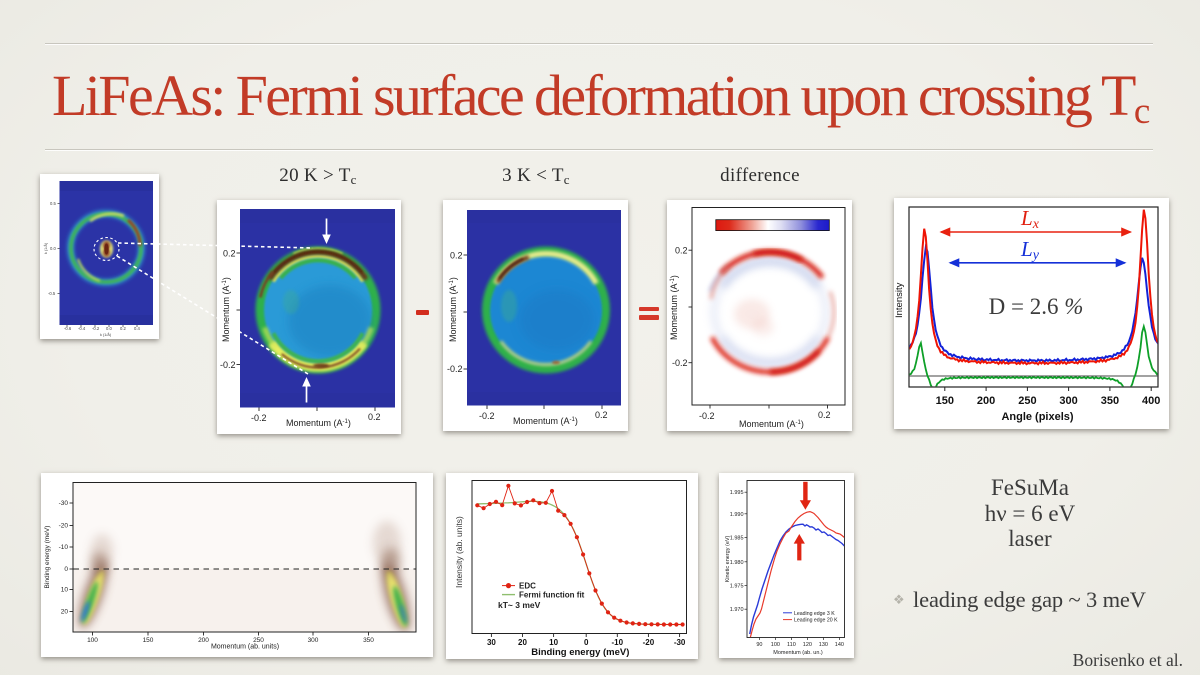  What do you see at coordinates (82, 328) in the screenshot?
I see `svg-text: -0.4` at bounding box center [82, 328].